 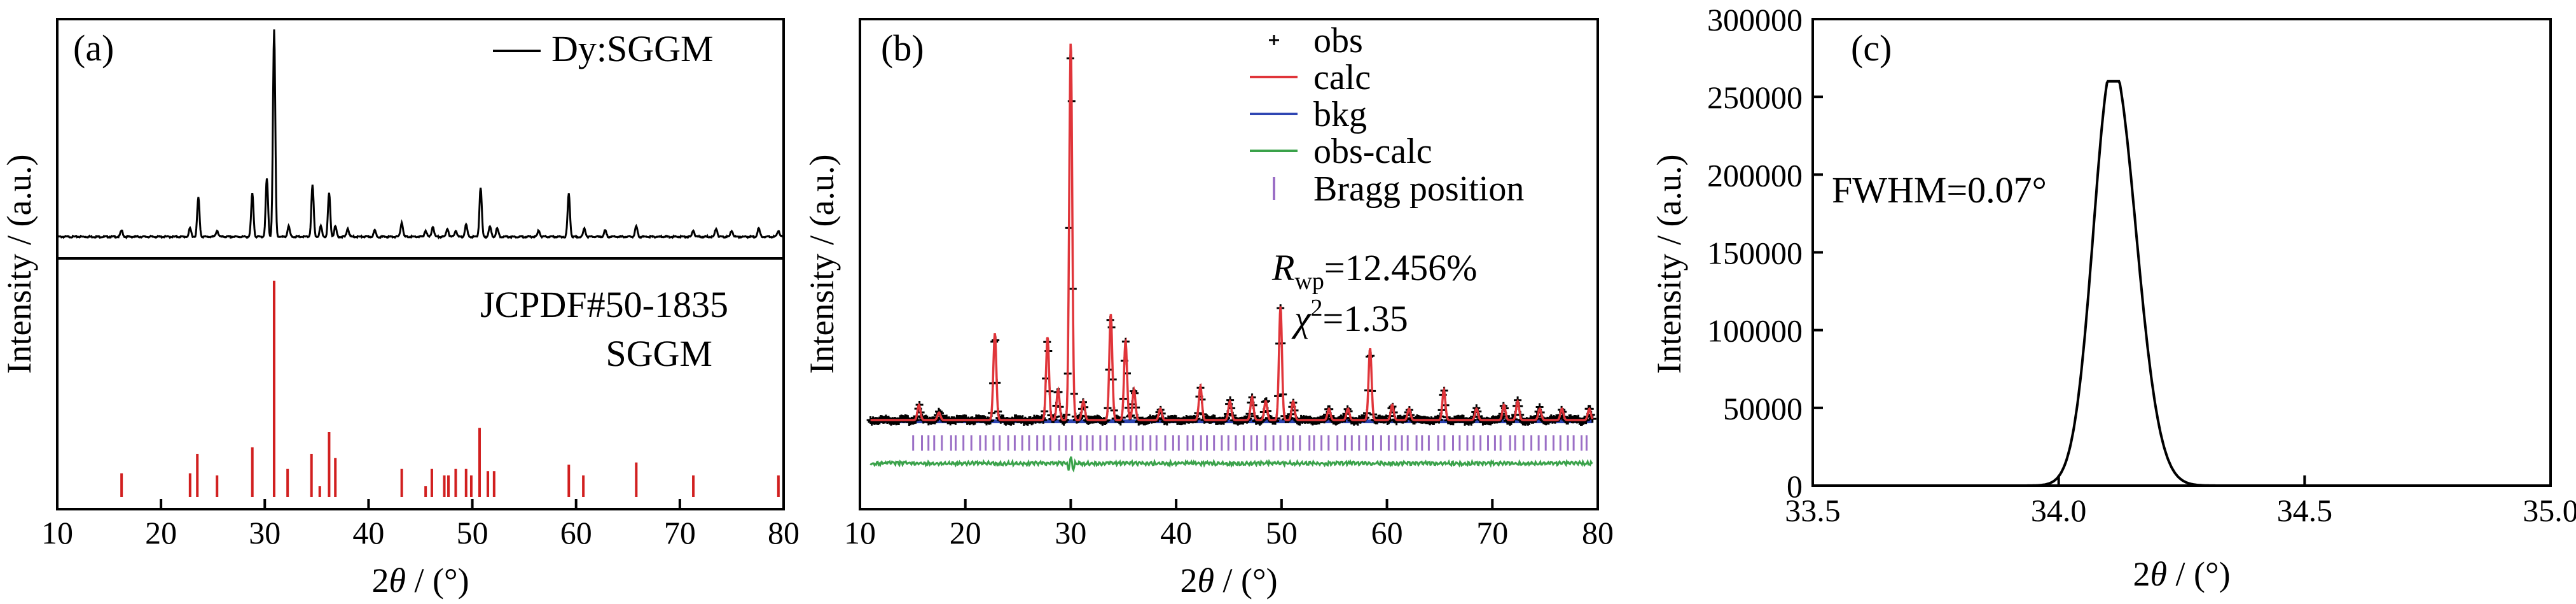 What do you see at coordinates (1372, 151) in the screenshot?
I see `legend-label: obs-calc` at bounding box center [1372, 151].